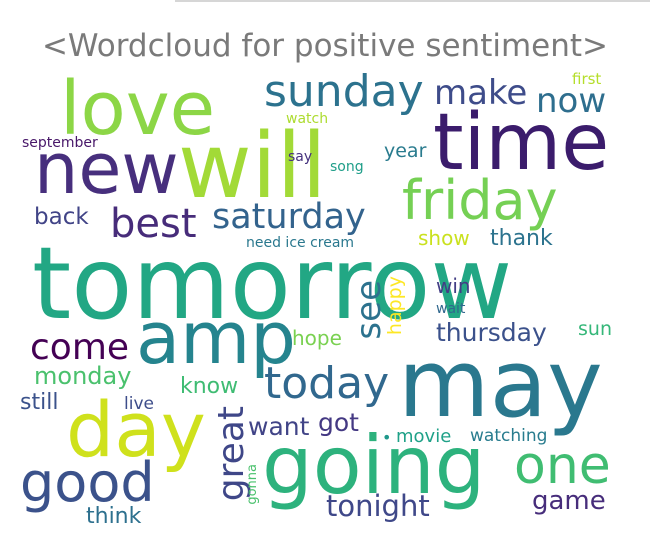  I want to click on word-thank: thank, so click(521, 238).